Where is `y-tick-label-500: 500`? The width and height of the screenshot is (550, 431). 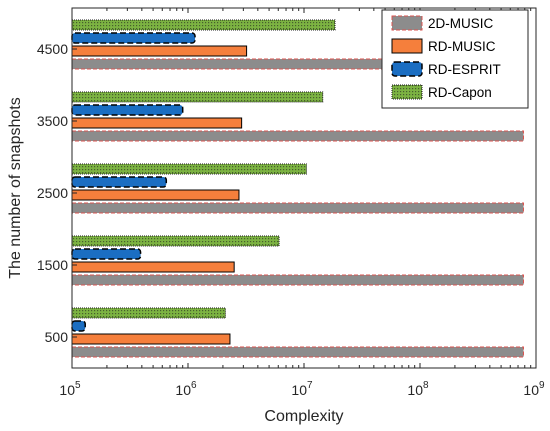 y-tick-label-500: 500 is located at coordinates (57, 337).